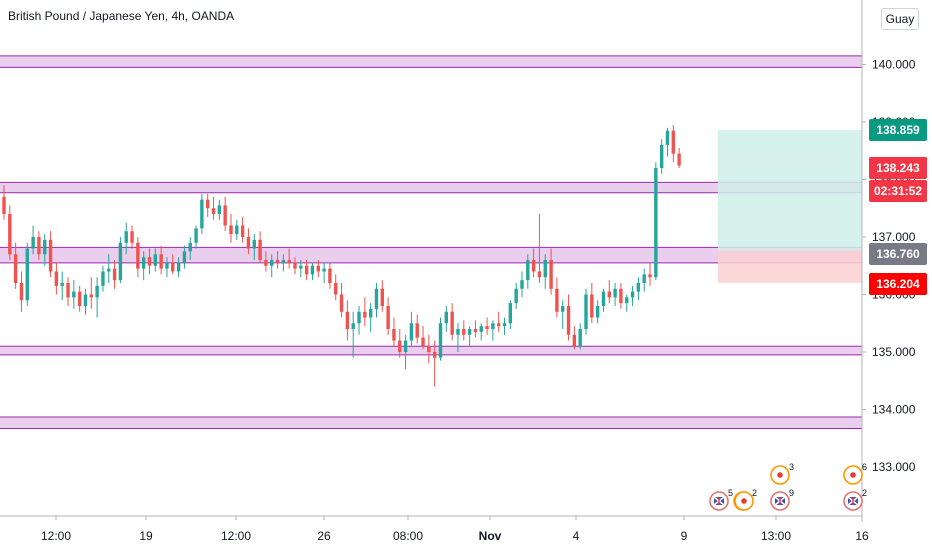  What do you see at coordinates (900, 19) in the screenshot?
I see `user-badge: Guay` at bounding box center [900, 19].